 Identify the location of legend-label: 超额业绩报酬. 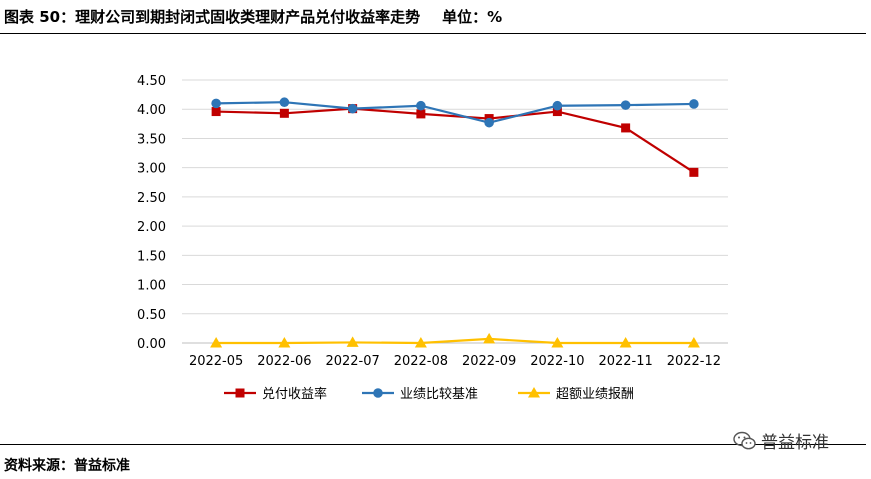
(595, 394).